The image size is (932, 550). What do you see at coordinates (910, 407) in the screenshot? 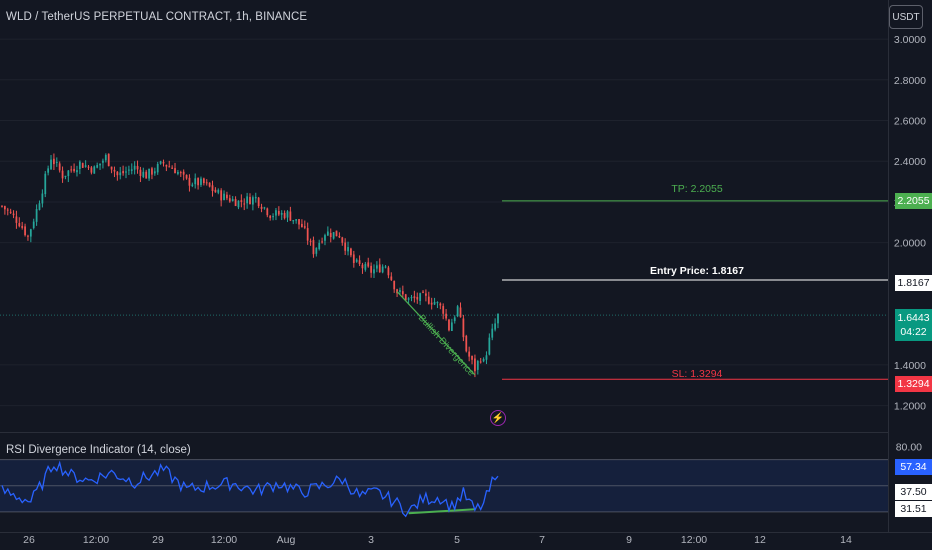
I see `price-tick-label: 1.2000` at bounding box center [910, 407].